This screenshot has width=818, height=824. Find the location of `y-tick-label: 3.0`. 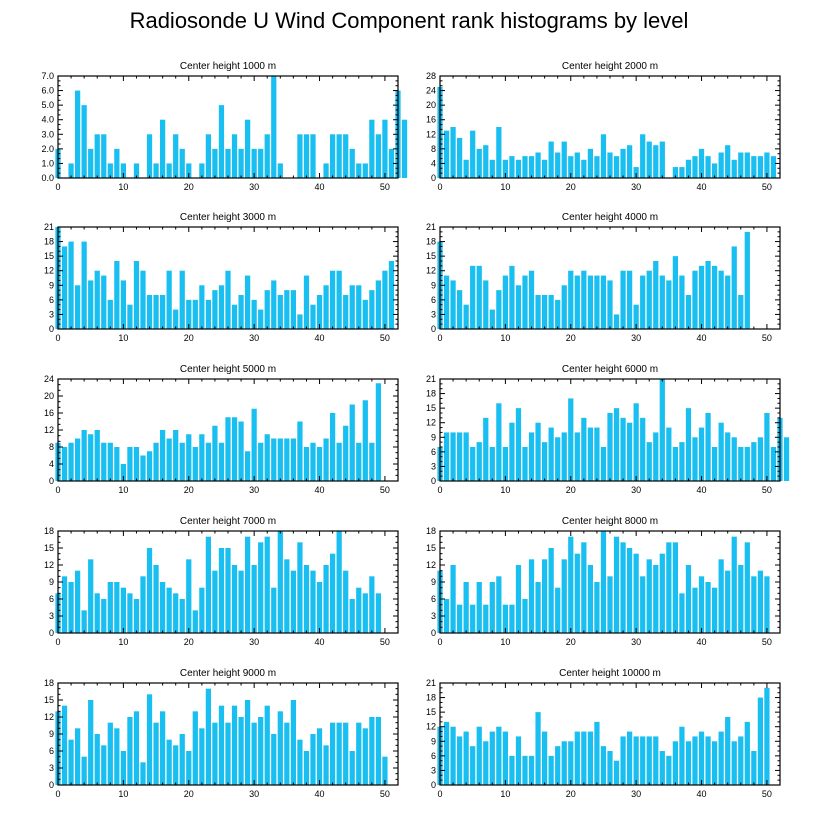

y-tick-label: 3.0 is located at coordinates (47, 134).